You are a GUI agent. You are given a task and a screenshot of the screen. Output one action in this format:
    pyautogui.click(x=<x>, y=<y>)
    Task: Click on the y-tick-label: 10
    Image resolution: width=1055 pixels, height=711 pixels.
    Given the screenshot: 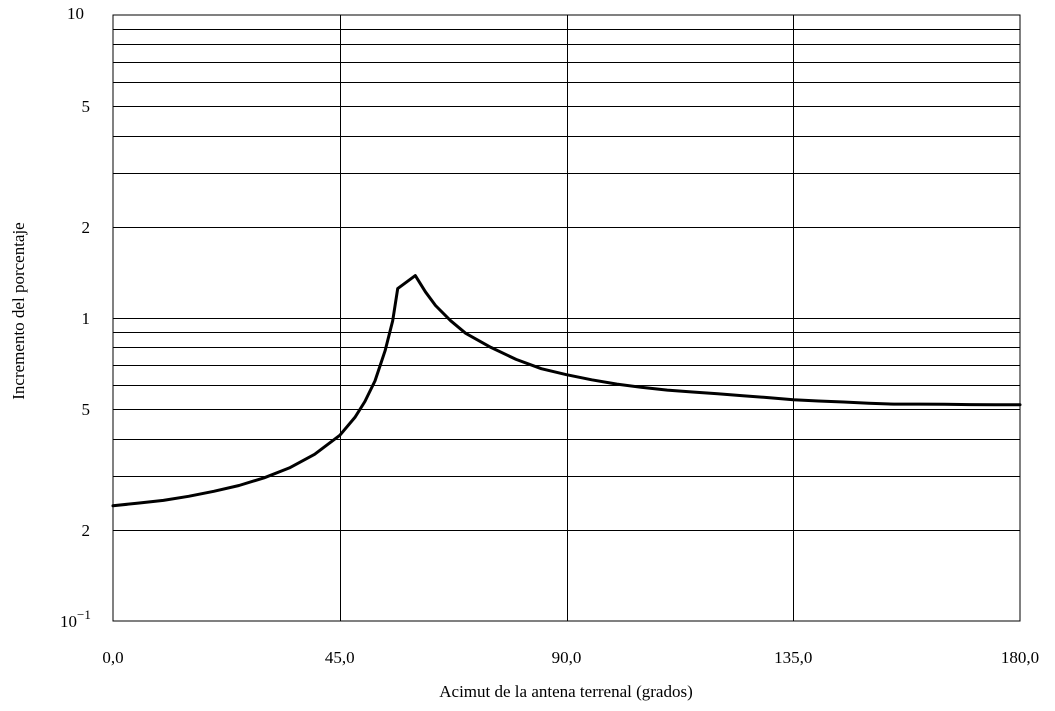 What is the action you would take?
    pyautogui.click(x=75, y=13)
    